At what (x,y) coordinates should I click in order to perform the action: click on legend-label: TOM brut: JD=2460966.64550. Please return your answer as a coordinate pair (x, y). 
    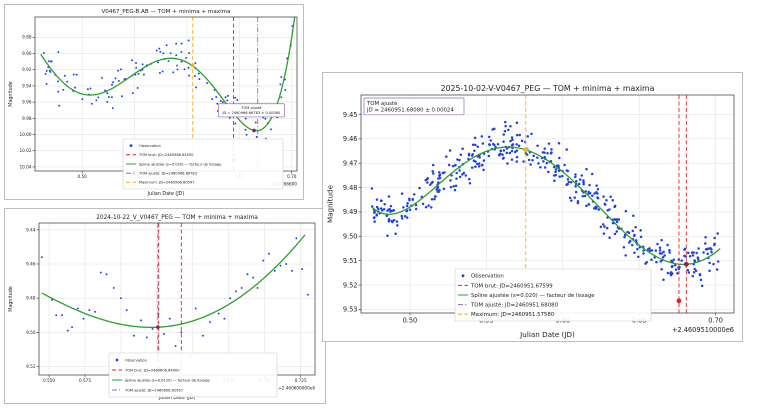
    Looking at the image, I should click on (166, 155).